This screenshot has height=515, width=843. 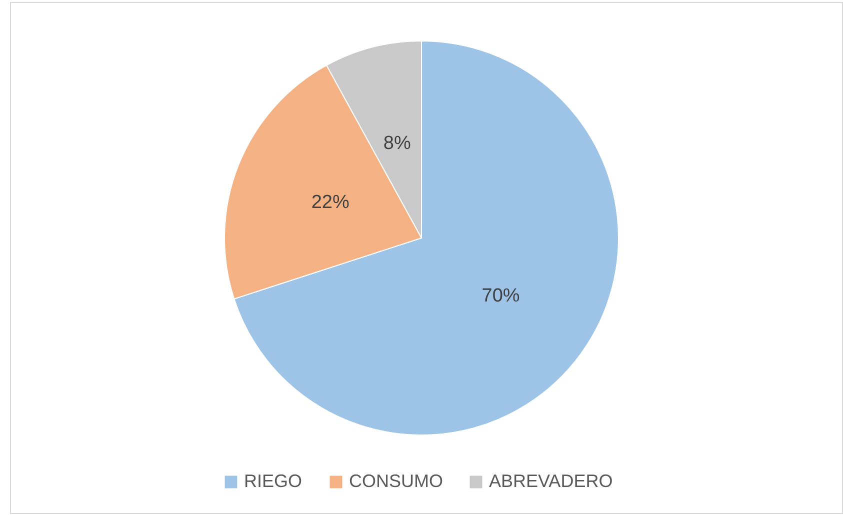 What do you see at coordinates (397, 143) in the screenshot?
I see `data-label: 8%` at bounding box center [397, 143].